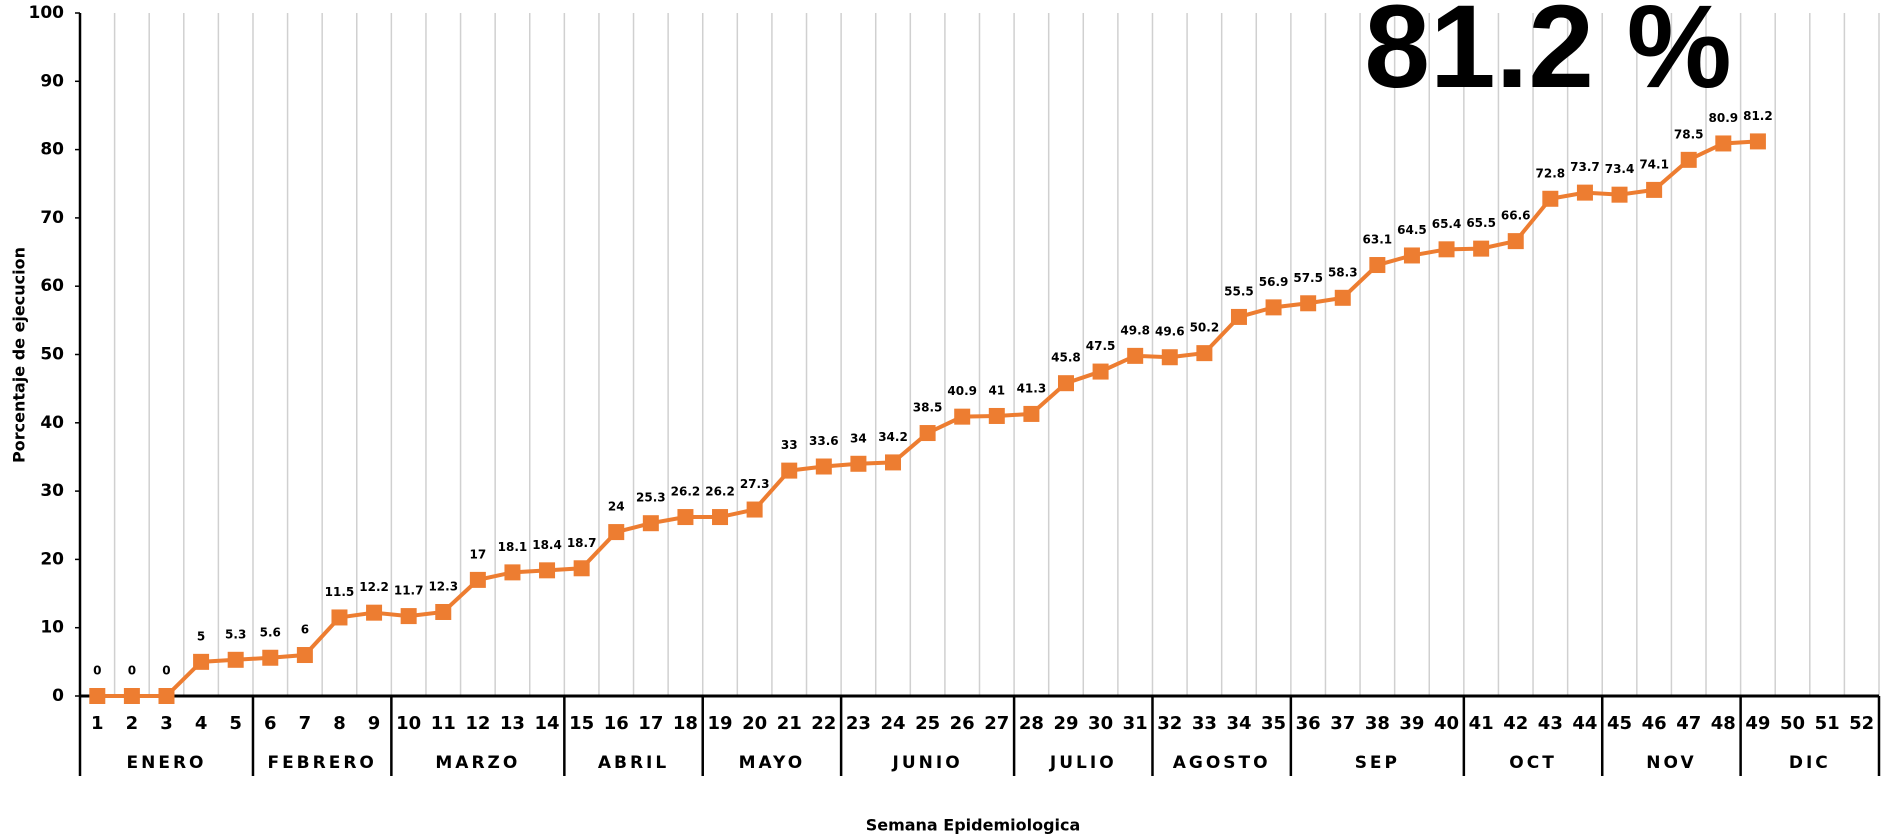 The width and height of the screenshot is (1882, 836). Describe the element at coordinates (1516, 216) in the screenshot. I see `data-label: 66.6` at that location.